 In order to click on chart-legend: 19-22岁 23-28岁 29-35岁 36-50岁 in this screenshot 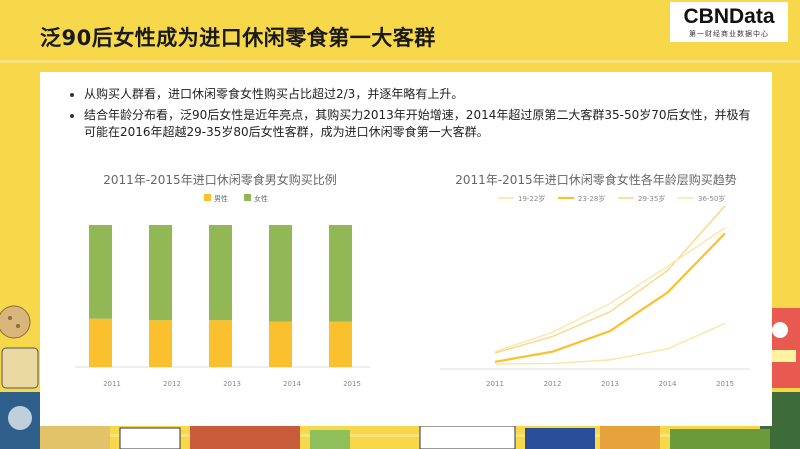, I will do `click(611, 198)`.